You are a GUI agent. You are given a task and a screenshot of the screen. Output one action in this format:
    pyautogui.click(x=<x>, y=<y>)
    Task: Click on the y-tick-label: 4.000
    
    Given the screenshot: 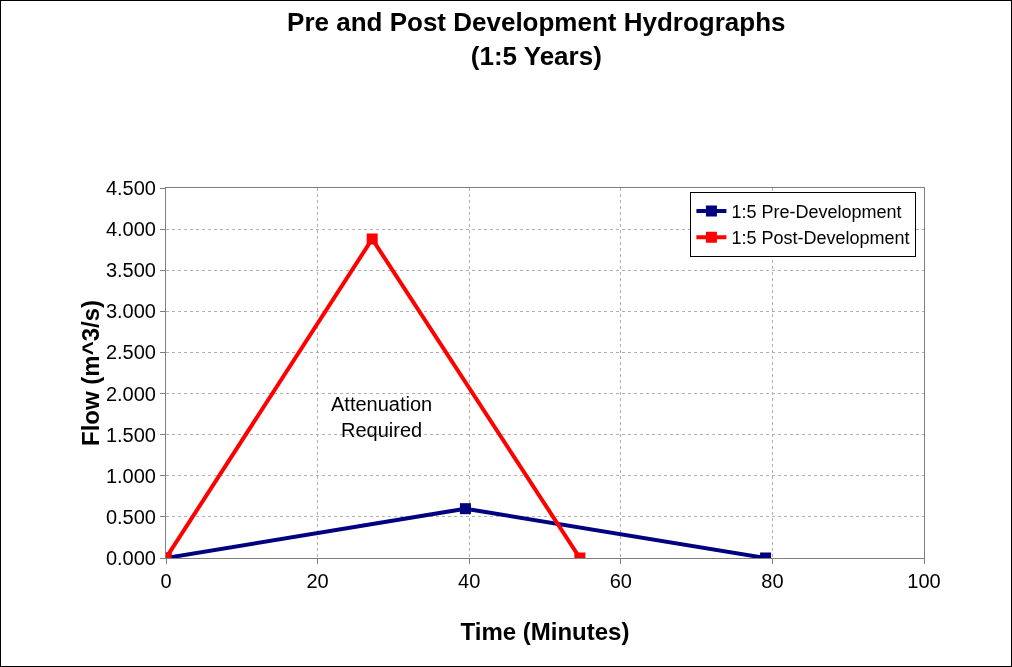 What is the action you would take?
    pyautogui.click(x=130, y=229)
    